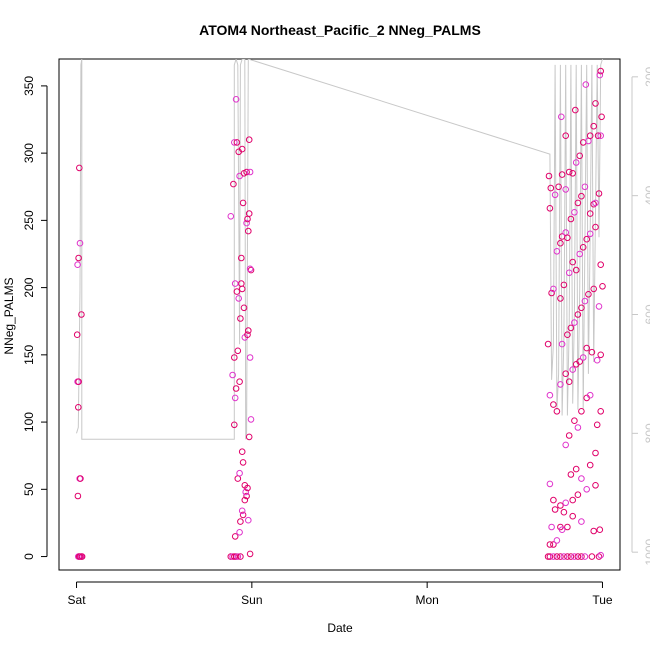  I want to click on x-tick-label: Sat, so click(77, 600).